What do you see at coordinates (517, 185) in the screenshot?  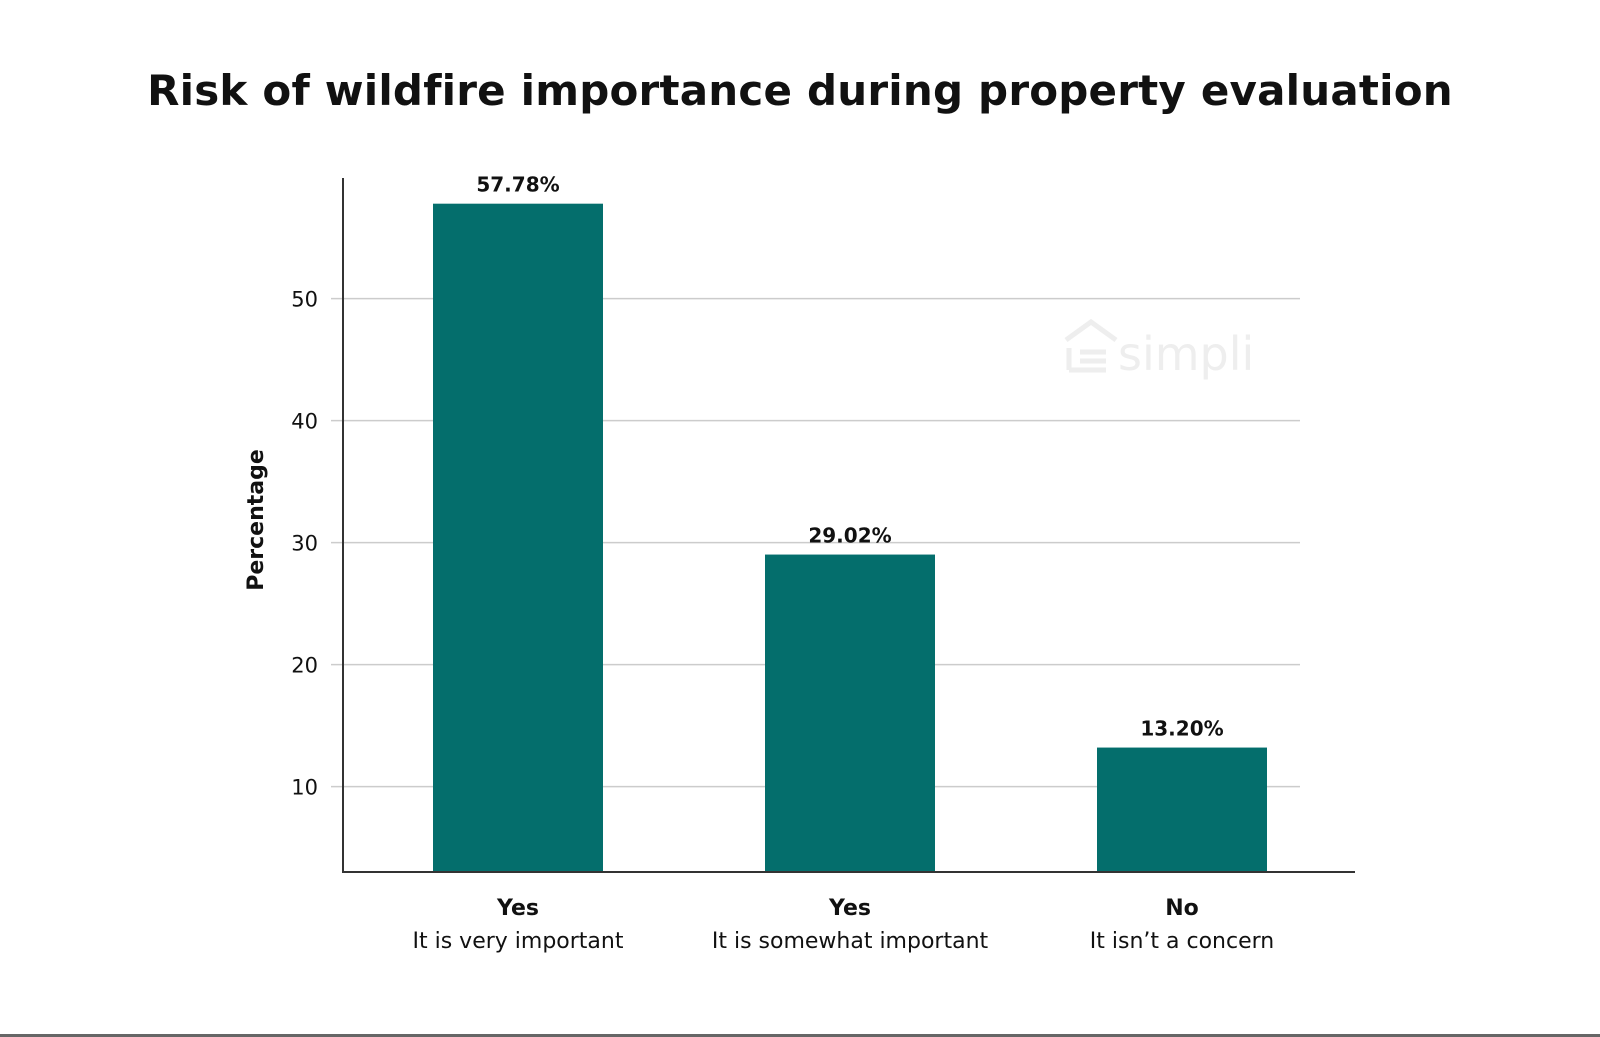 I see `bar-value-label: 57.78%` at bounding box center [517, 185].